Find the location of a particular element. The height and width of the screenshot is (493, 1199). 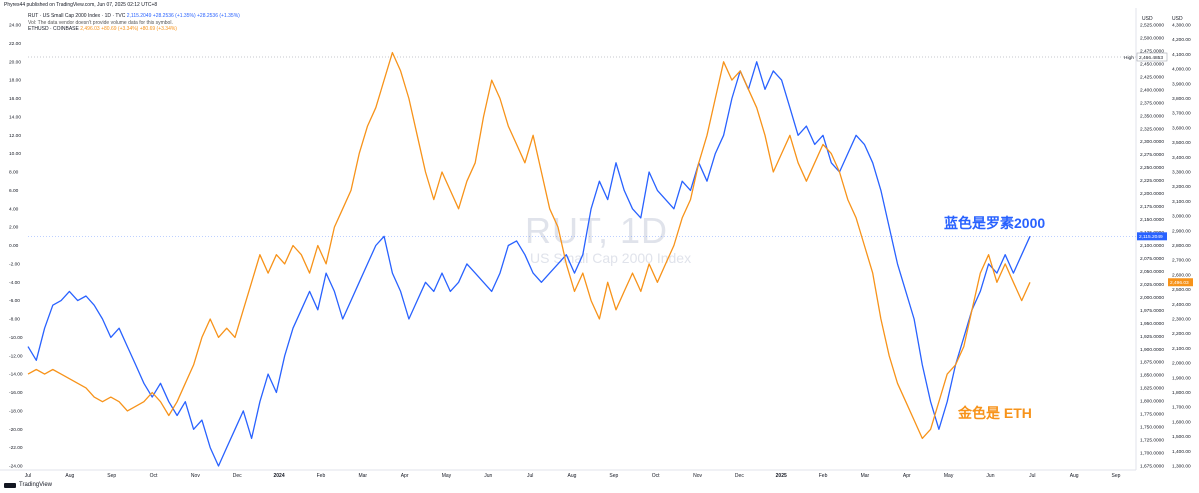

tradingview-logo-icon is located at coordinates (10, 485).